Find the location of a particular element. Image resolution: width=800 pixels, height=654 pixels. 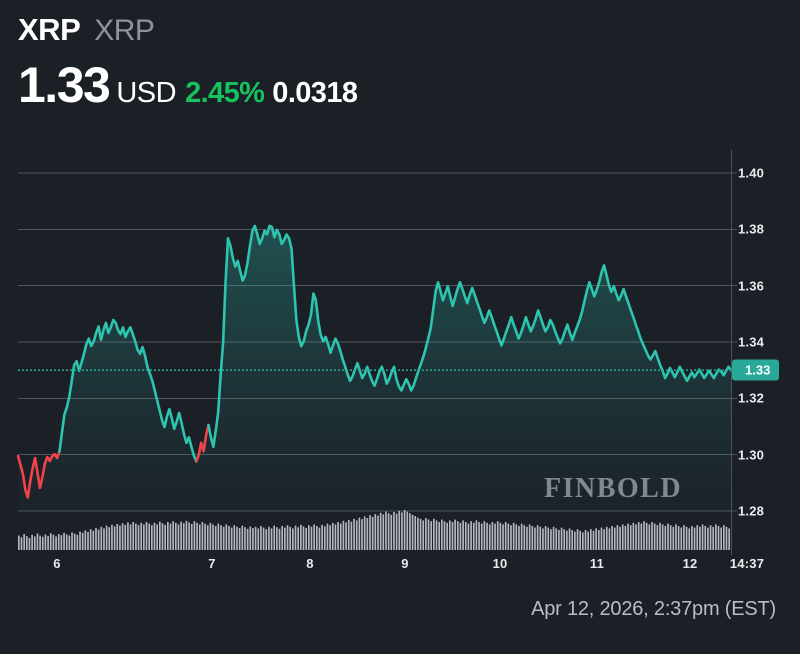

price-currency: USD is located at coordinates (146, 93).